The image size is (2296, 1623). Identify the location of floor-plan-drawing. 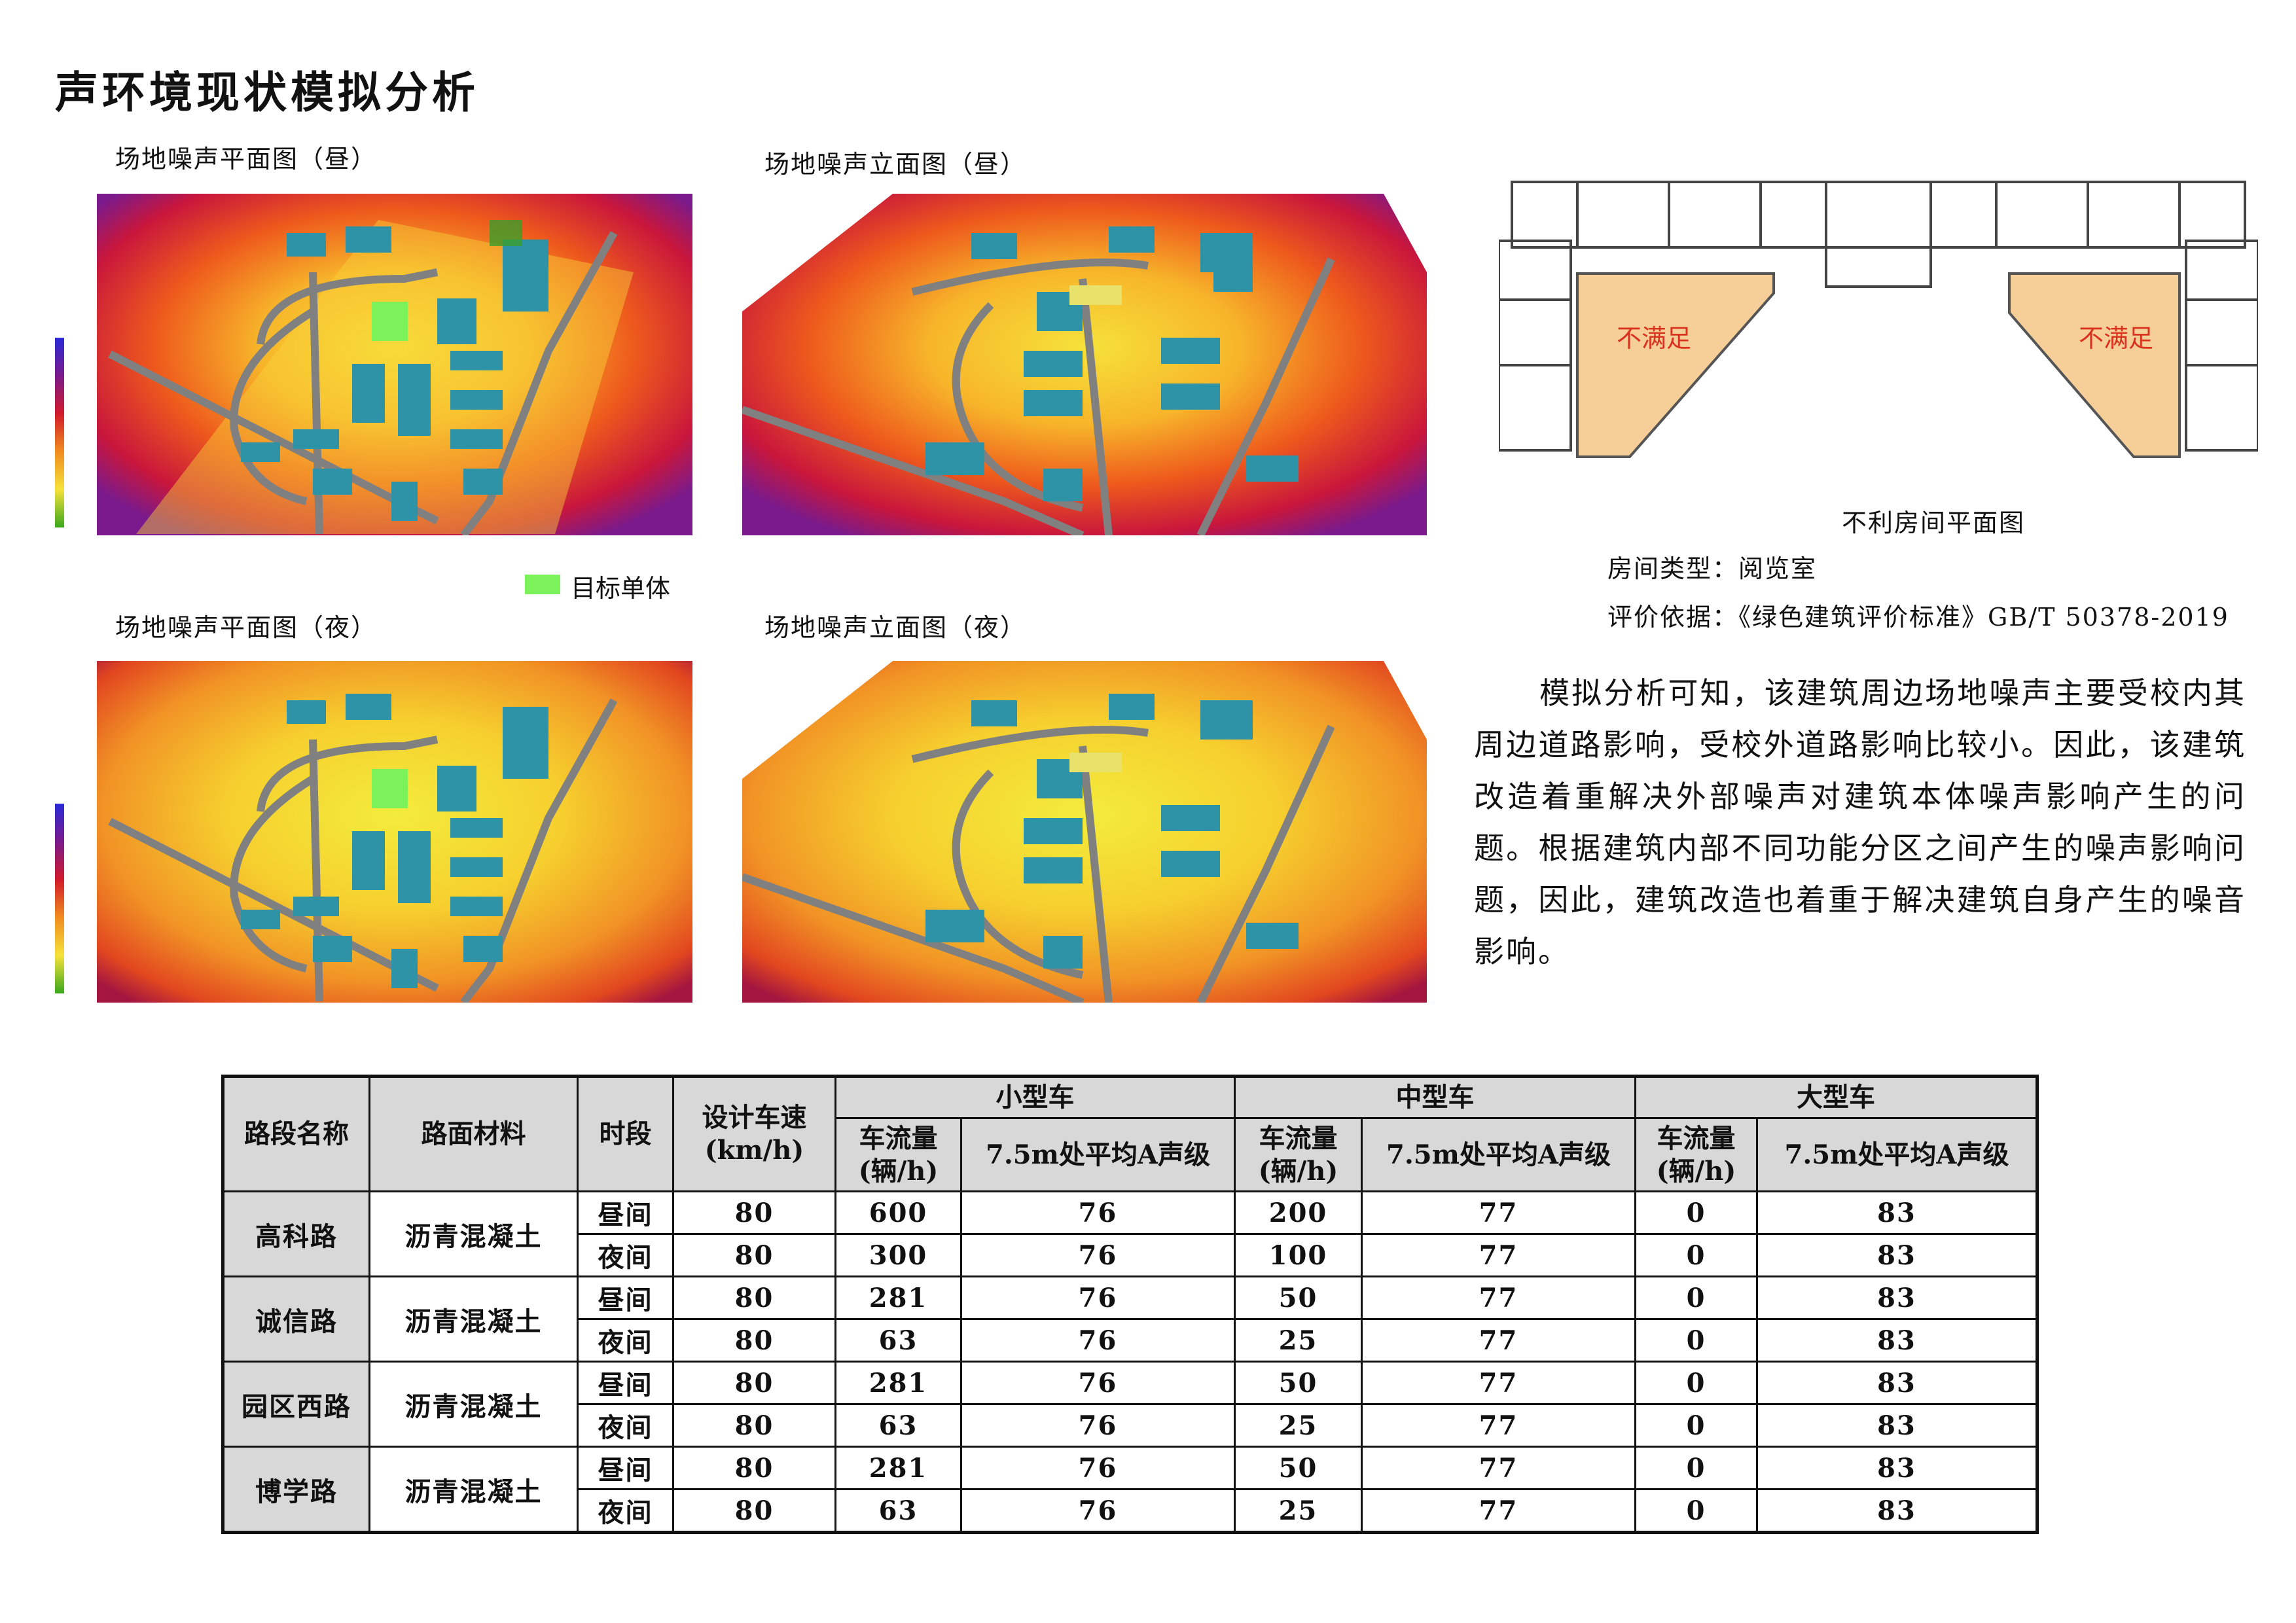
(1878, 319).